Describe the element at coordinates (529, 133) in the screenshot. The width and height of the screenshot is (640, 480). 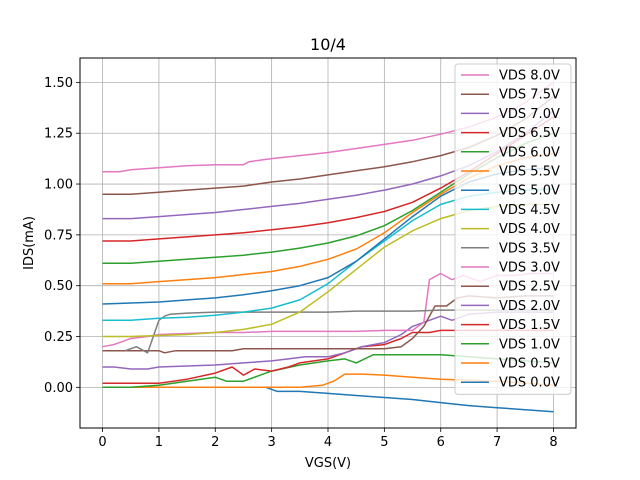
I see `legend-label: VDS 6.5V` at that location.